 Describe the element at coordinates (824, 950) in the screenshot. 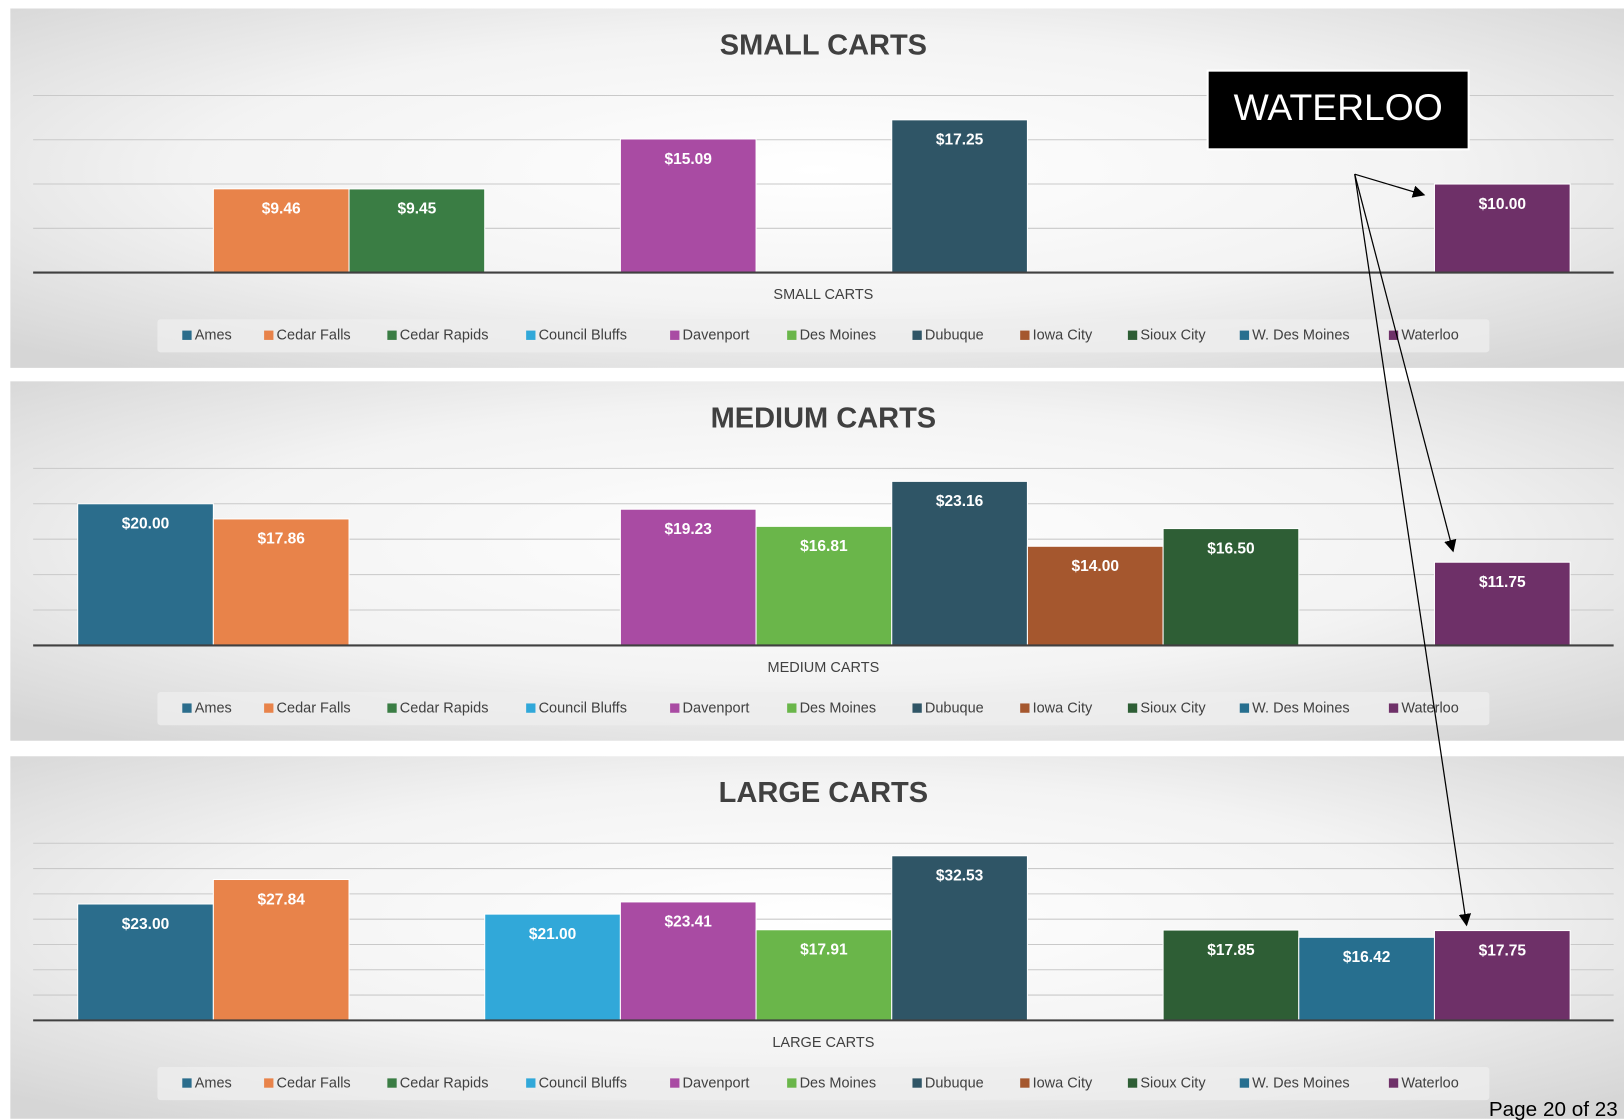

I see `value-label: $17.91` at that location.